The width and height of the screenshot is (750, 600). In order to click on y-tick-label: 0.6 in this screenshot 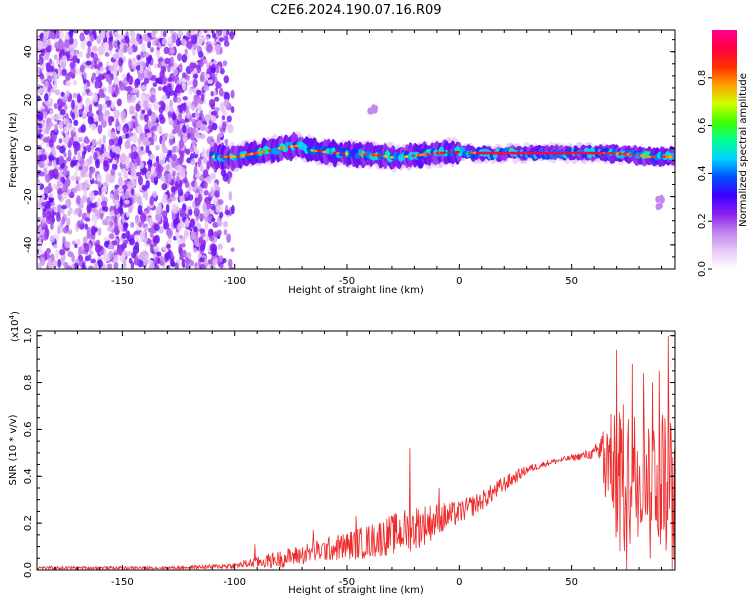, I will do `click(28, 429)`.